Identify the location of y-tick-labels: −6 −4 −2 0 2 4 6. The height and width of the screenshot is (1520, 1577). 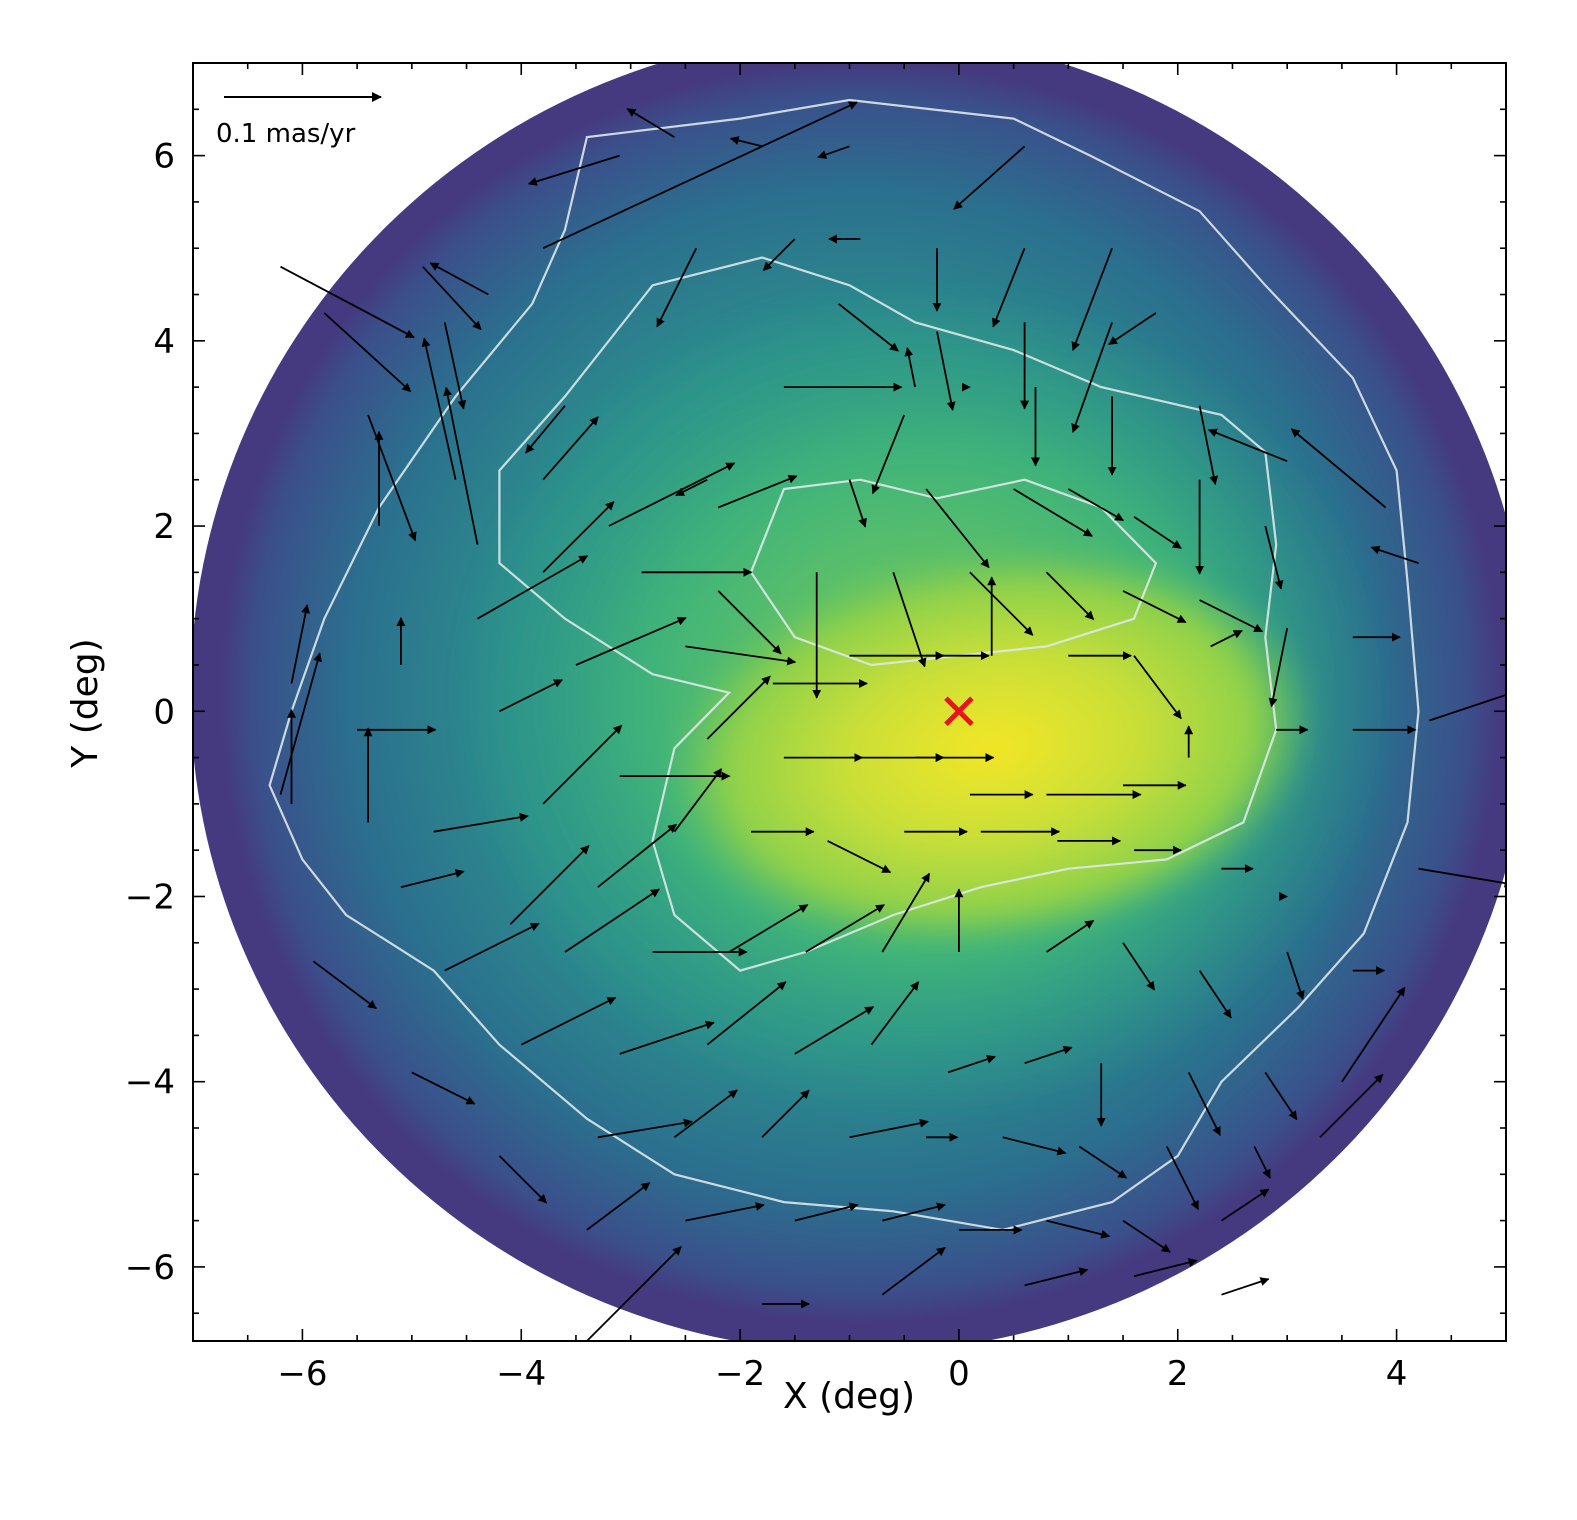
(150, 712).